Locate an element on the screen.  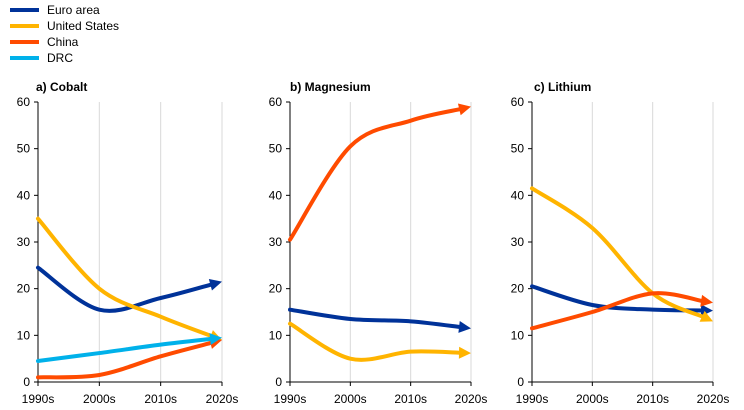
legend-item: DRC is located at coordinates (64, 58).